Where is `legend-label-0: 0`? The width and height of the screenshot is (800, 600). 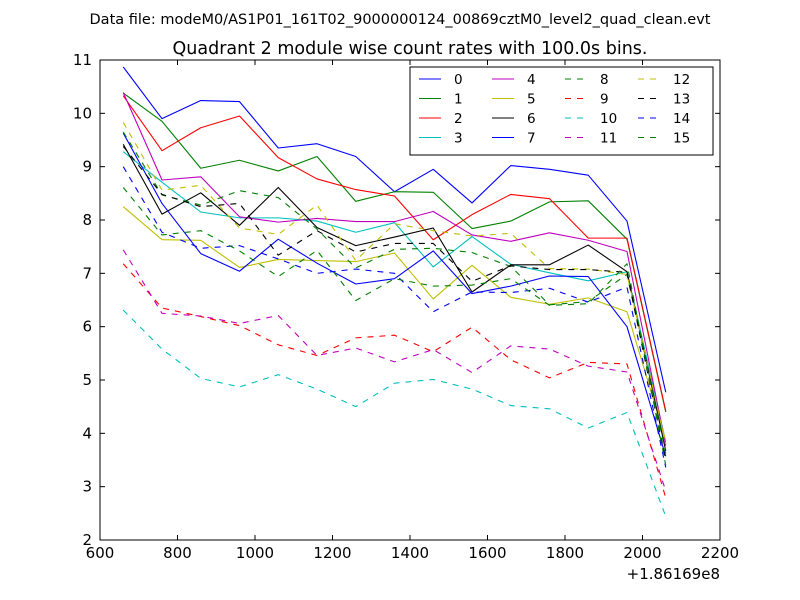 legend-label-0: 0 is located at coordinates (458, 80).